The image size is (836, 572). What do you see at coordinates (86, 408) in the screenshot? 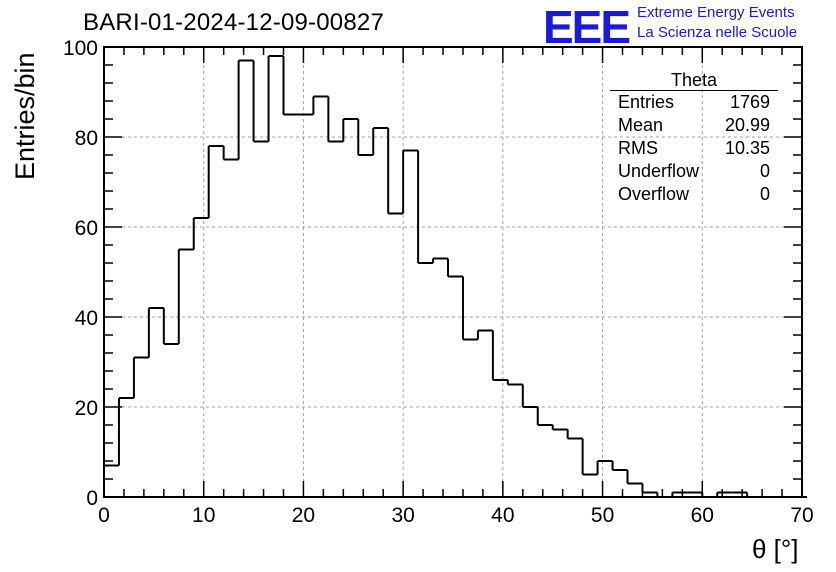
I see `y-tick-label: 20` at bounding box center [86, 408].